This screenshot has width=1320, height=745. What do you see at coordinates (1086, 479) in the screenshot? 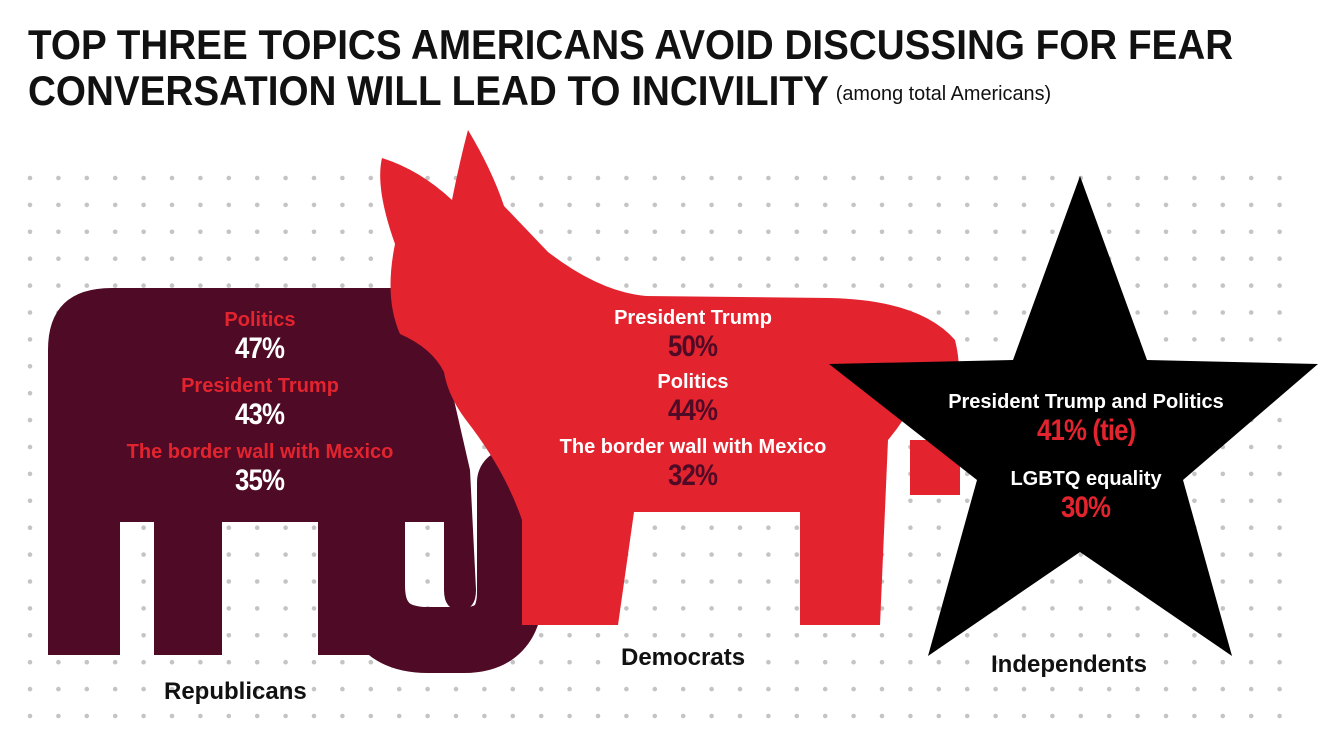
I see `topic-label: LGBTQ equality` at bounding box center [1086, 479].